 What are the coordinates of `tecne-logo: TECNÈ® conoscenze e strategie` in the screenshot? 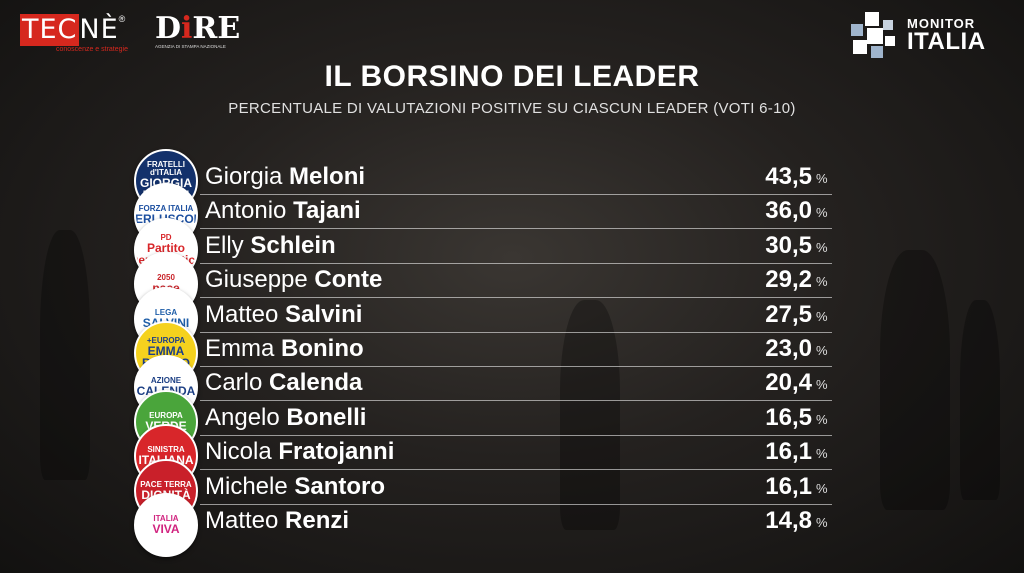 It's located at (80, 36).